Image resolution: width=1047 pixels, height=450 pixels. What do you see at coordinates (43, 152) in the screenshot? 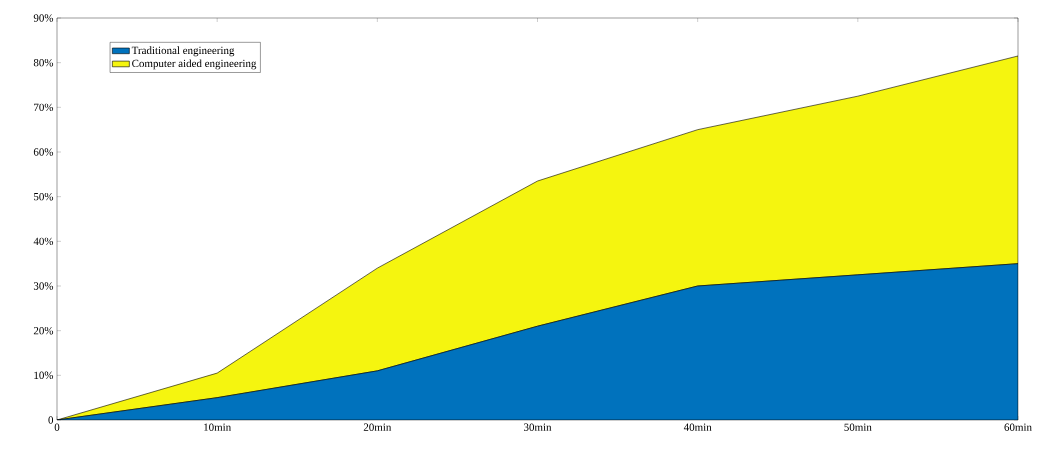
I see `y-tick-label: 60%` at bounding box center [43, 152].